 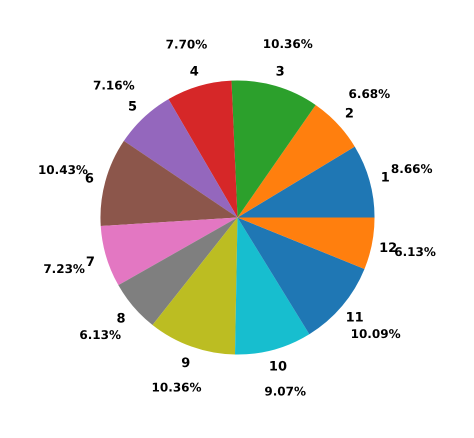 I want to click on slice-label: 1, so click(x=385, y=178).